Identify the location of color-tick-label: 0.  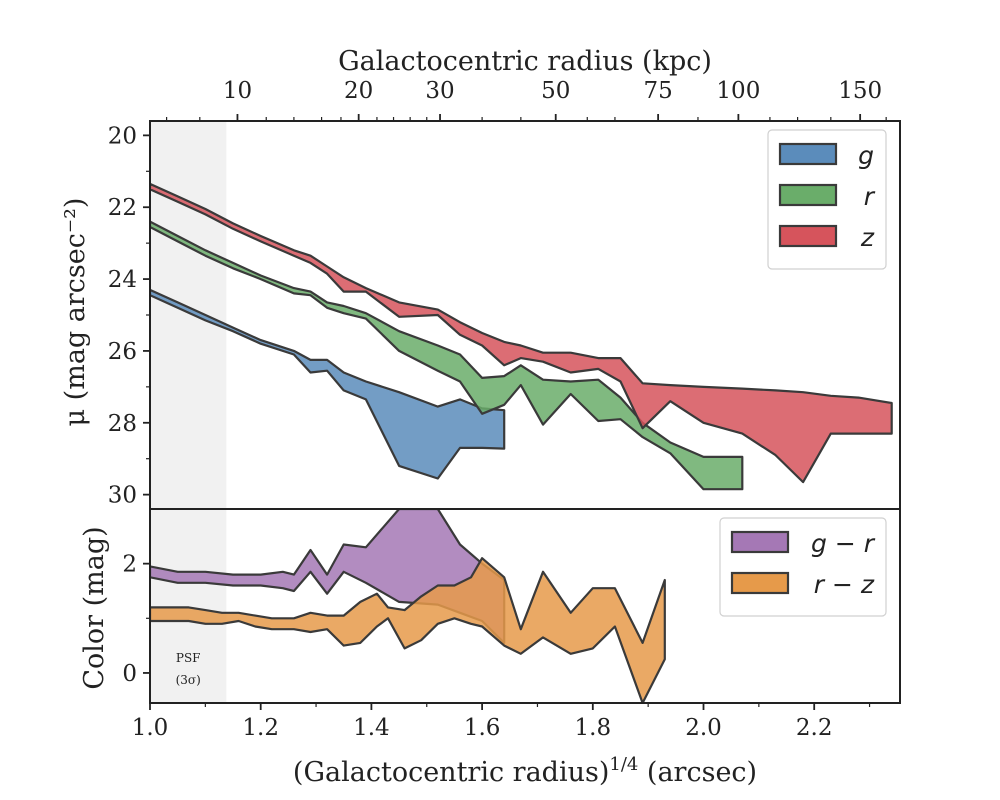
(129, 674).